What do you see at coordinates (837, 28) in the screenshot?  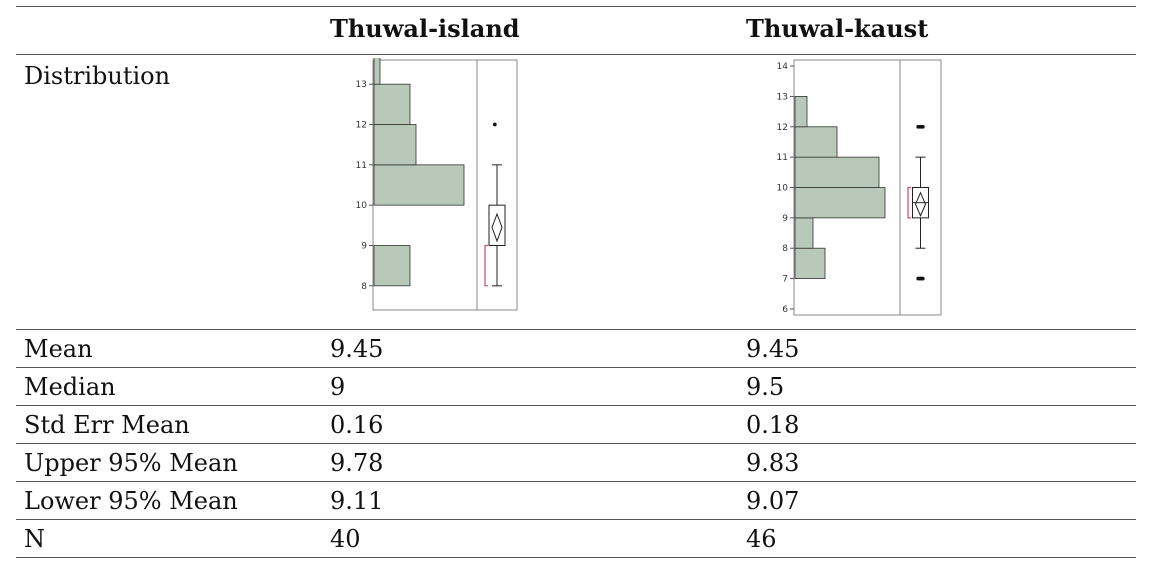 I see `header-col-kaust: Thuwal-kaust` at bounding box center [837, 28].